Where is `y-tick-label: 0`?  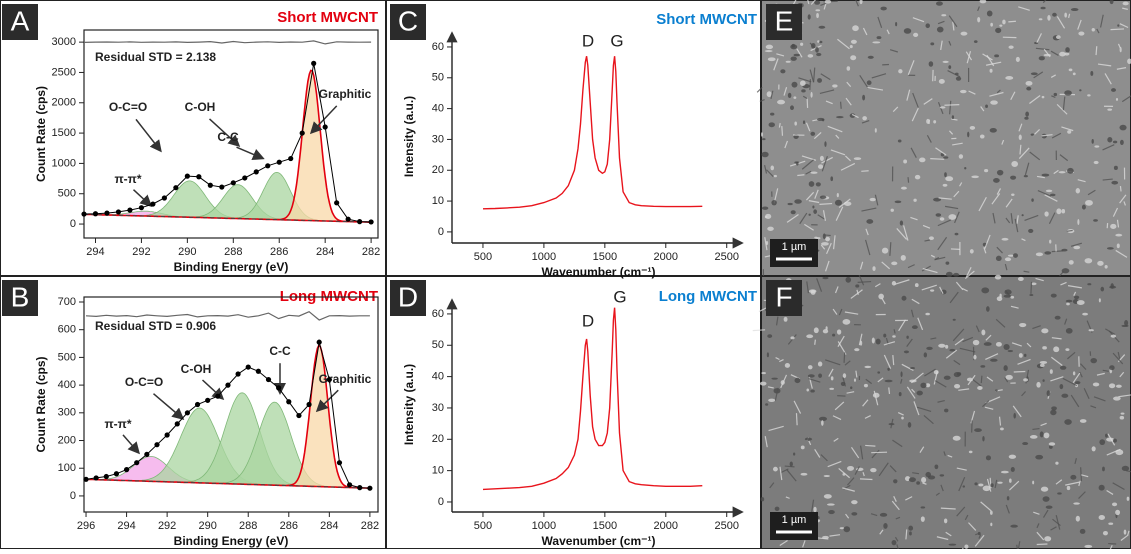
y-tick-label: 0 is located at coordinates (441, 232).